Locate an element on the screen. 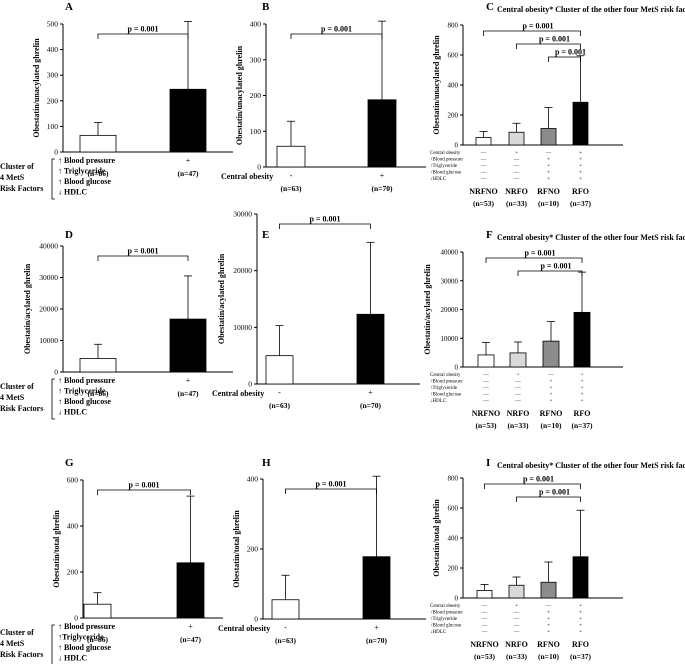 The height and width of the screenshot is (664, 685). y-tick-label: 20000 is located at coordinates (242, 270).